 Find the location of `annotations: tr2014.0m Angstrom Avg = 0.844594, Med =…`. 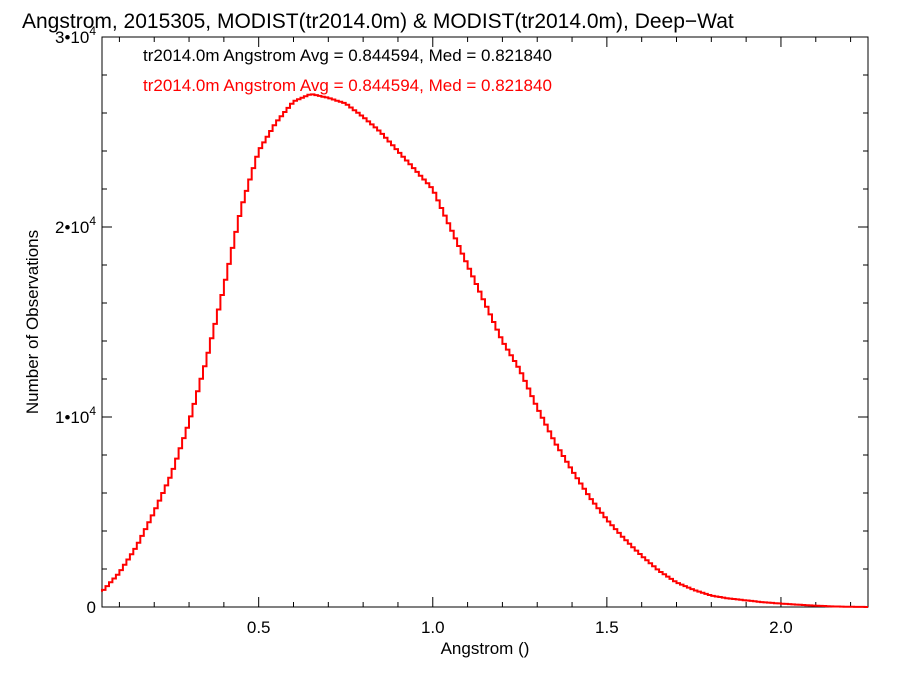

annotations: tr2014.0m Angstrom Avg = 0.844594, Med =… is located at coordinates (347, 70).